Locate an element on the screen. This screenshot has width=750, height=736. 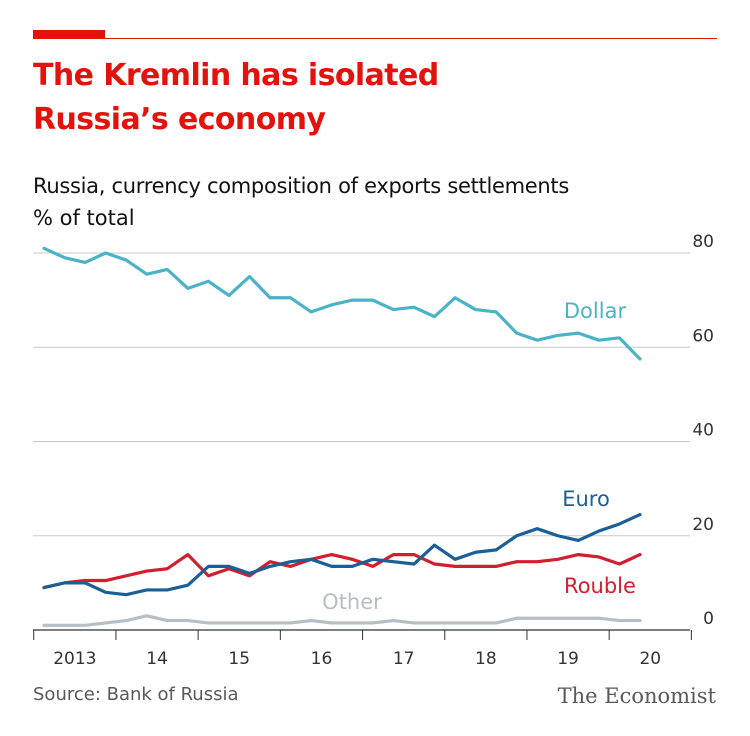
y-tick-label-60: 60 is located at coordinates (703, 336).